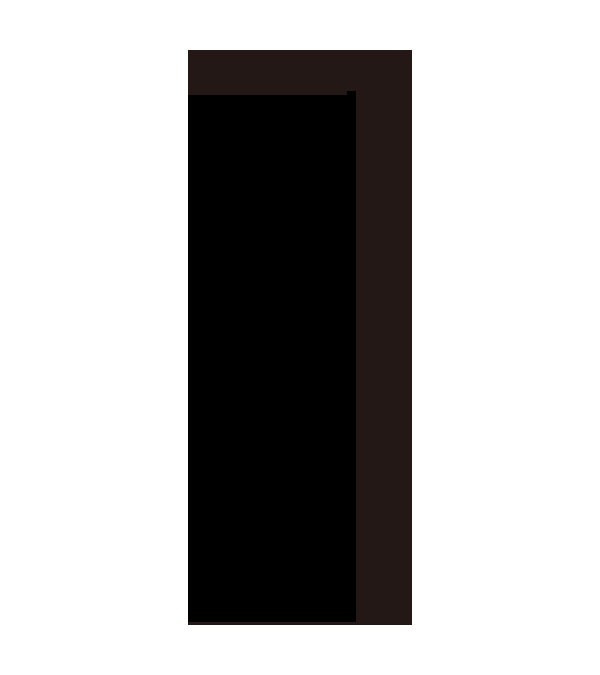  Describe the element at coordinates (351, 94) in the screenshot. I see `black-rectangle-top-right-notch` at that location.